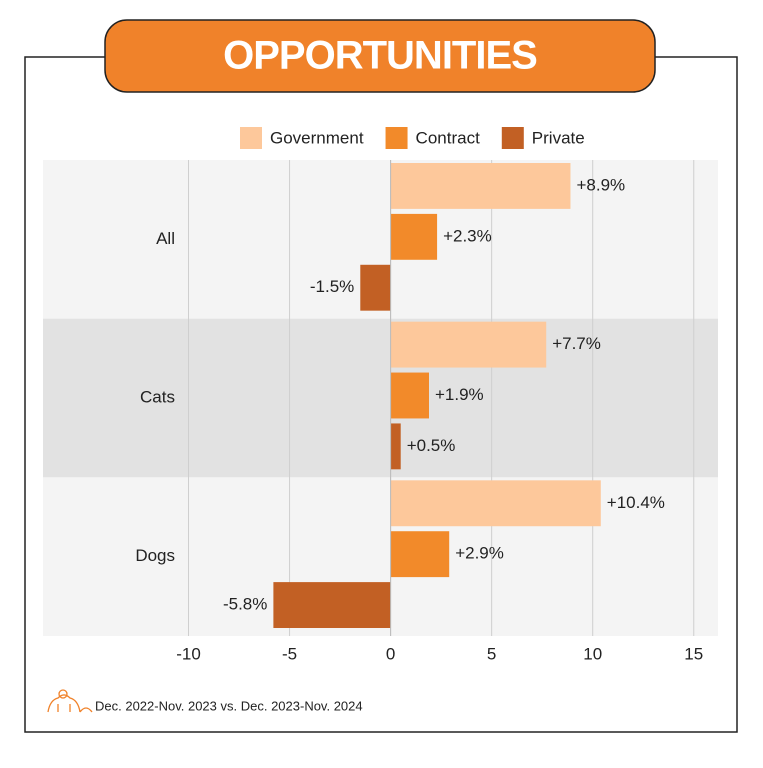 This screenshot has width=763, height=768. Describe the element at coordinates (165, 238) in the screenshot. I see `y-tick-label: All` at that location.